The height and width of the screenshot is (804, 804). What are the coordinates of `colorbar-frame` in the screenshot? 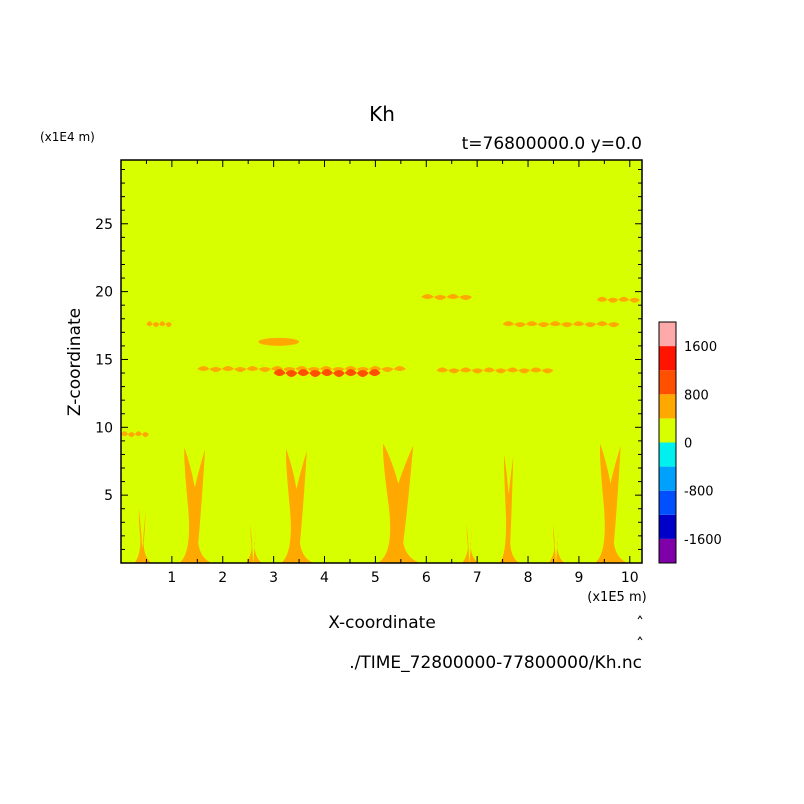 It's located at (667, 442).